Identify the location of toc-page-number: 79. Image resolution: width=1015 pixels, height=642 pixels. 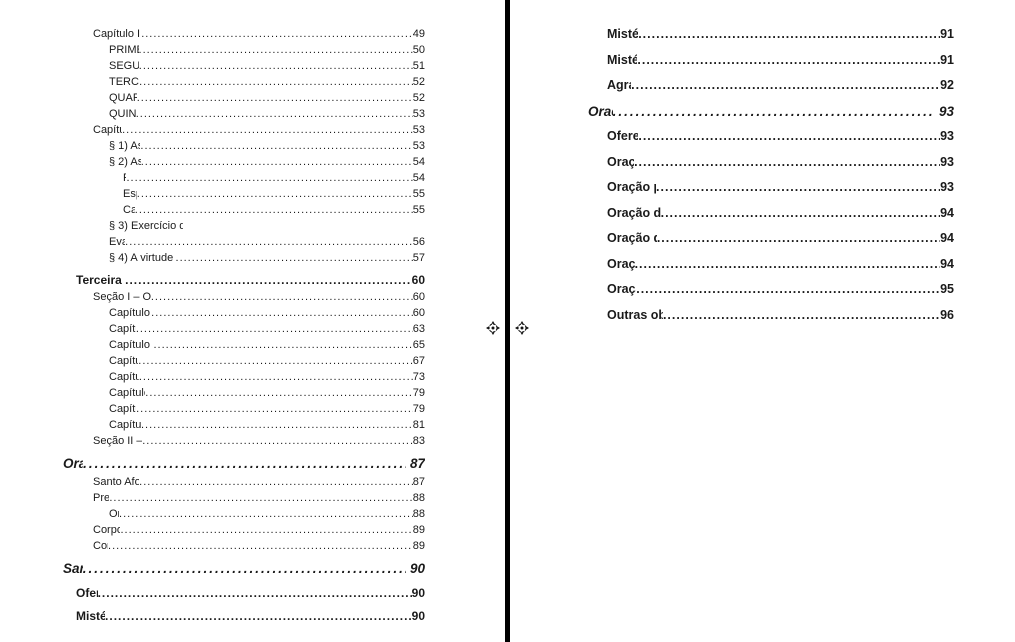
(418, 409).